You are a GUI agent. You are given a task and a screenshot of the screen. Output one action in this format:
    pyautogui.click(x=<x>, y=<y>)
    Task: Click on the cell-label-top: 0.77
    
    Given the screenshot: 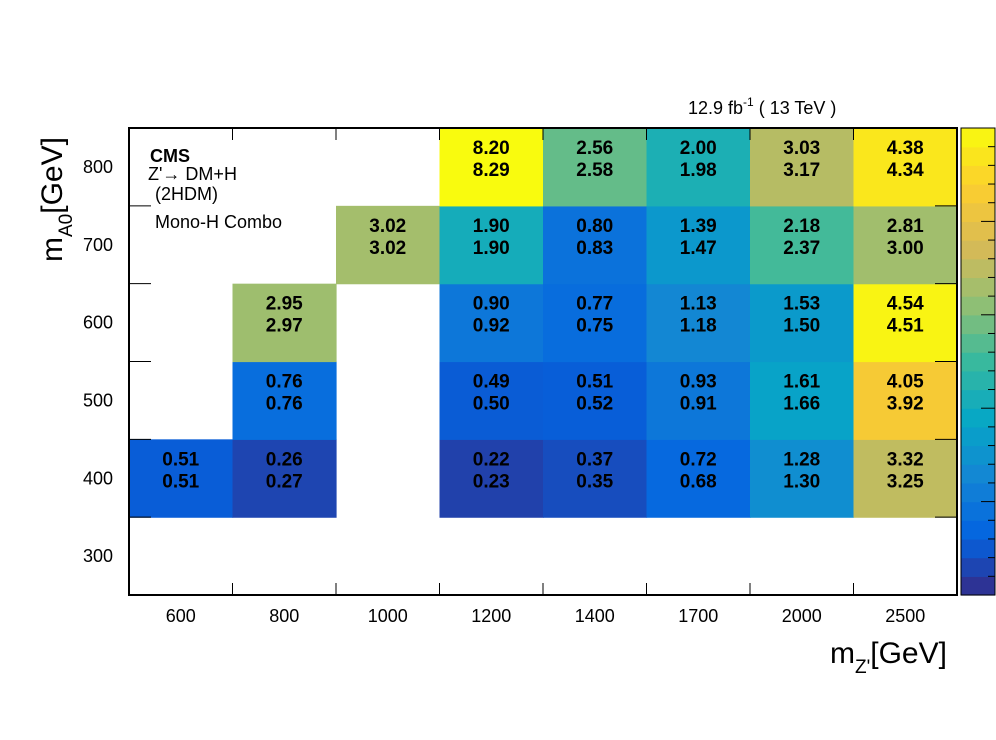 What is the action you would take?
    pyautogui.click(x=594, y=304)
    